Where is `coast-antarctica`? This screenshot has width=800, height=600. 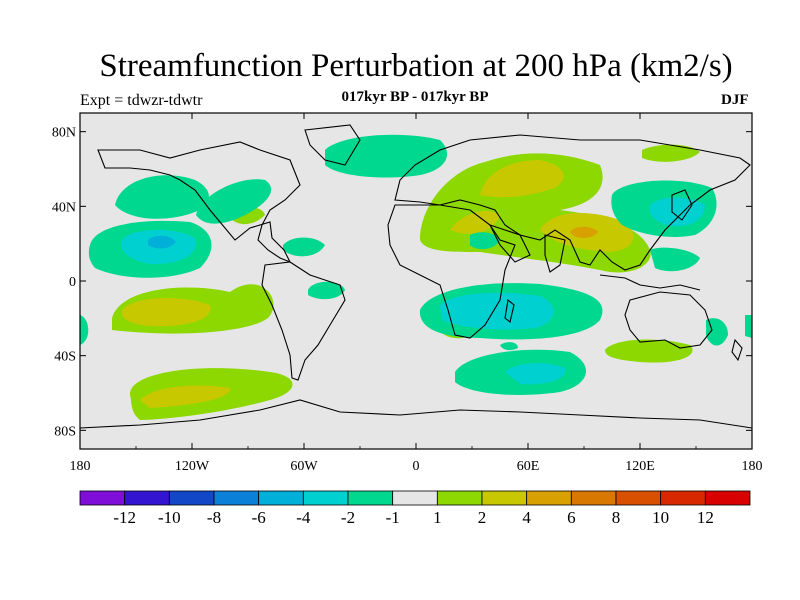
coast-antarctica is located at coordinates (416, 414).